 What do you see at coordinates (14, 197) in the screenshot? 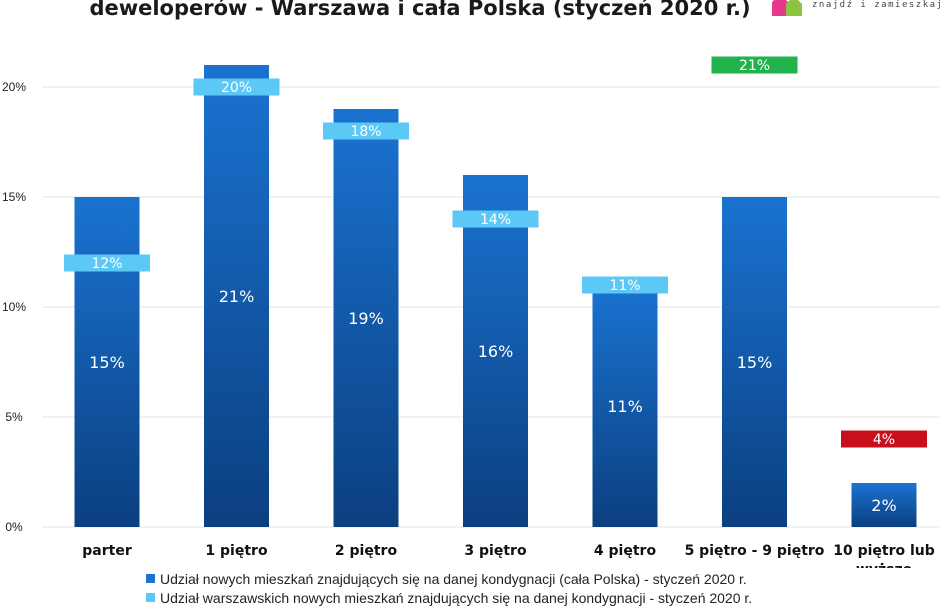
I see `y-tick-label: 15%` at bounding box center [14, 197].